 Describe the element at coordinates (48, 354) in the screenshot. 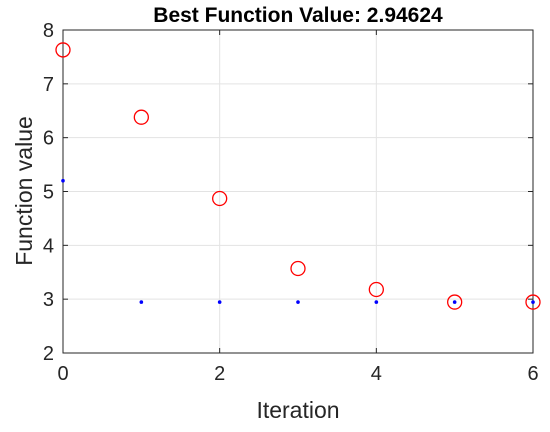

I see `y-tick-label: 2` at that location.